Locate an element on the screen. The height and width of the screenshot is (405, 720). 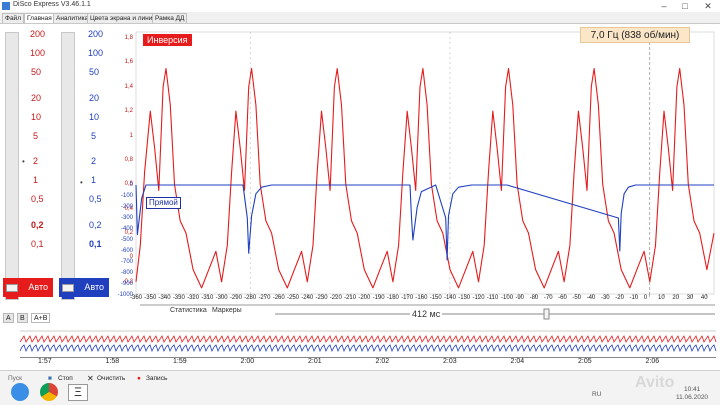
blue-scale-20: 20 is located at coordinates (94, 98).